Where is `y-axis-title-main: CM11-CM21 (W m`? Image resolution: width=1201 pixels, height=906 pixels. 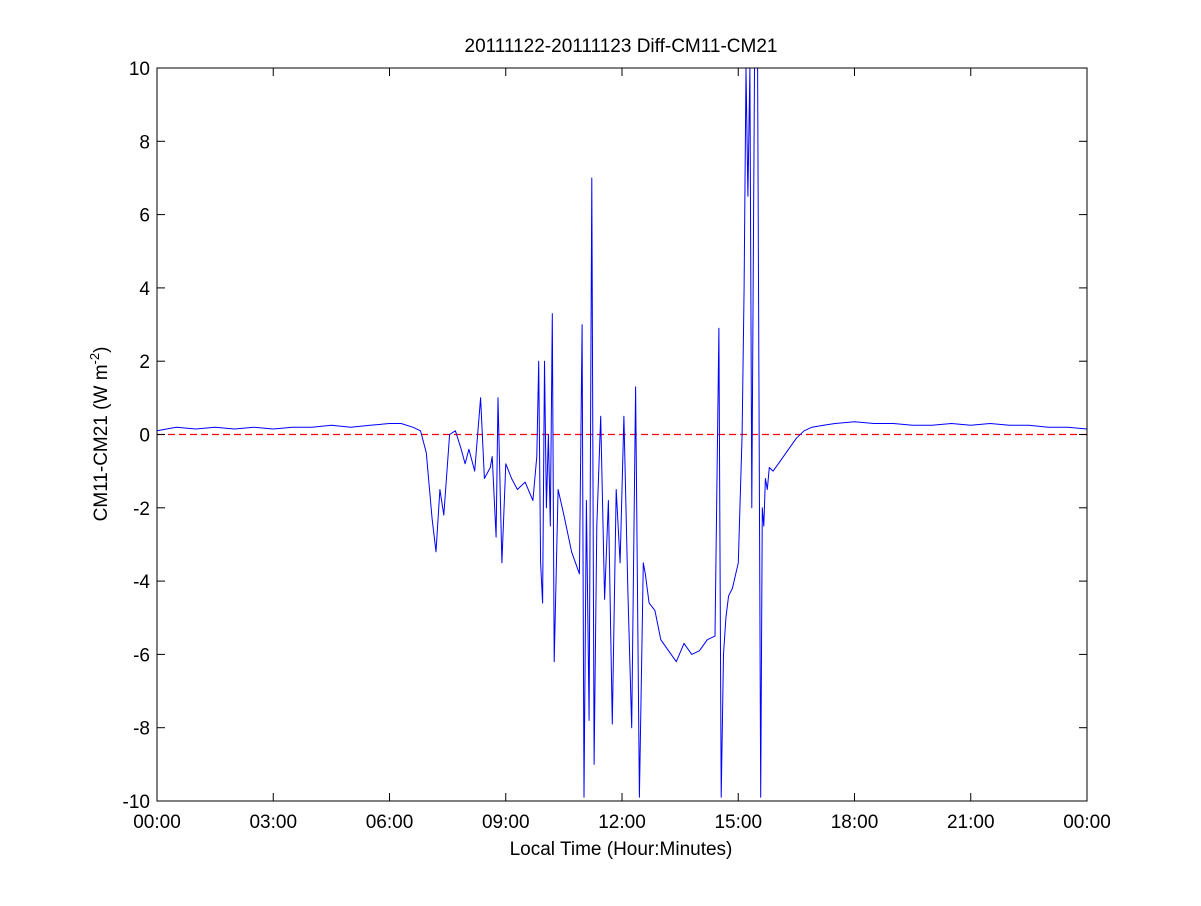 y-axis-title-main: CM11-CM21 (W m is located at coordinates (101, 442).